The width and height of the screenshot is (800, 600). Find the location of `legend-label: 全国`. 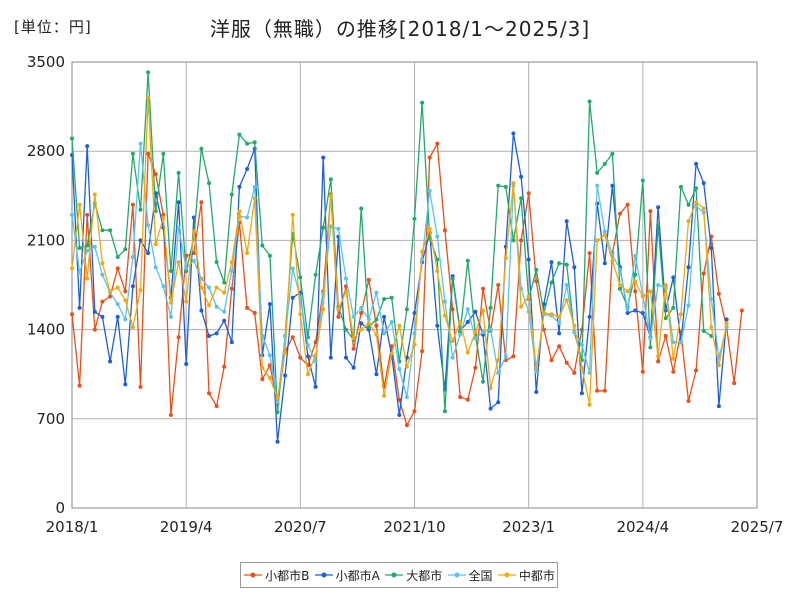

legend-label: 全国 is located at coordinates (480, 575).